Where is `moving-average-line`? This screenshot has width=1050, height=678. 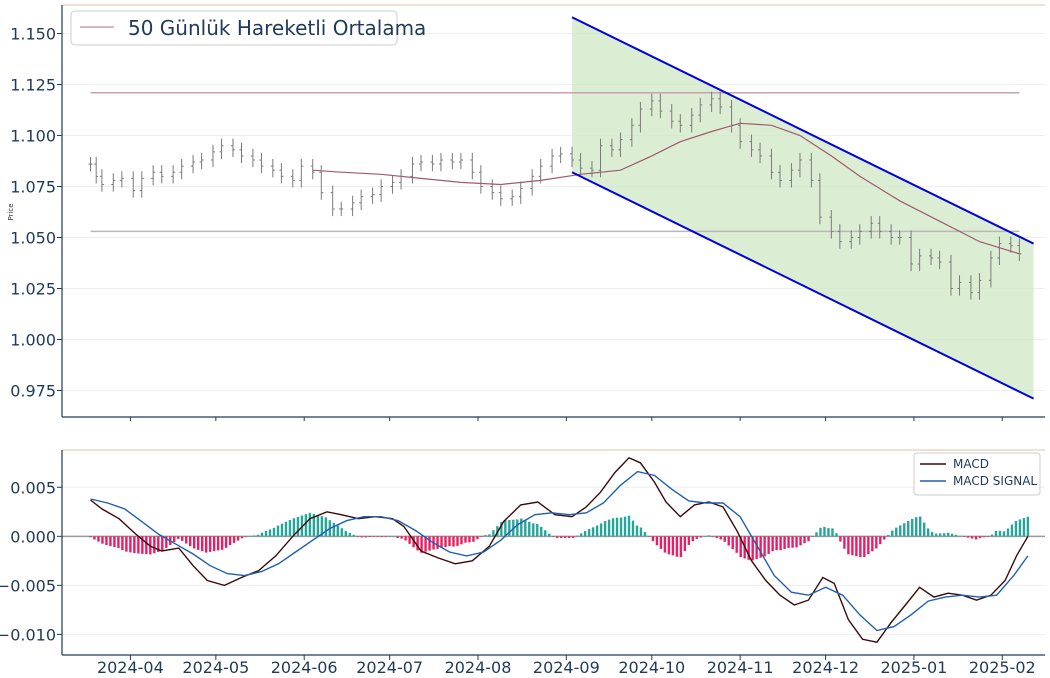 moving-average-line is located at coordinates (666, 188).